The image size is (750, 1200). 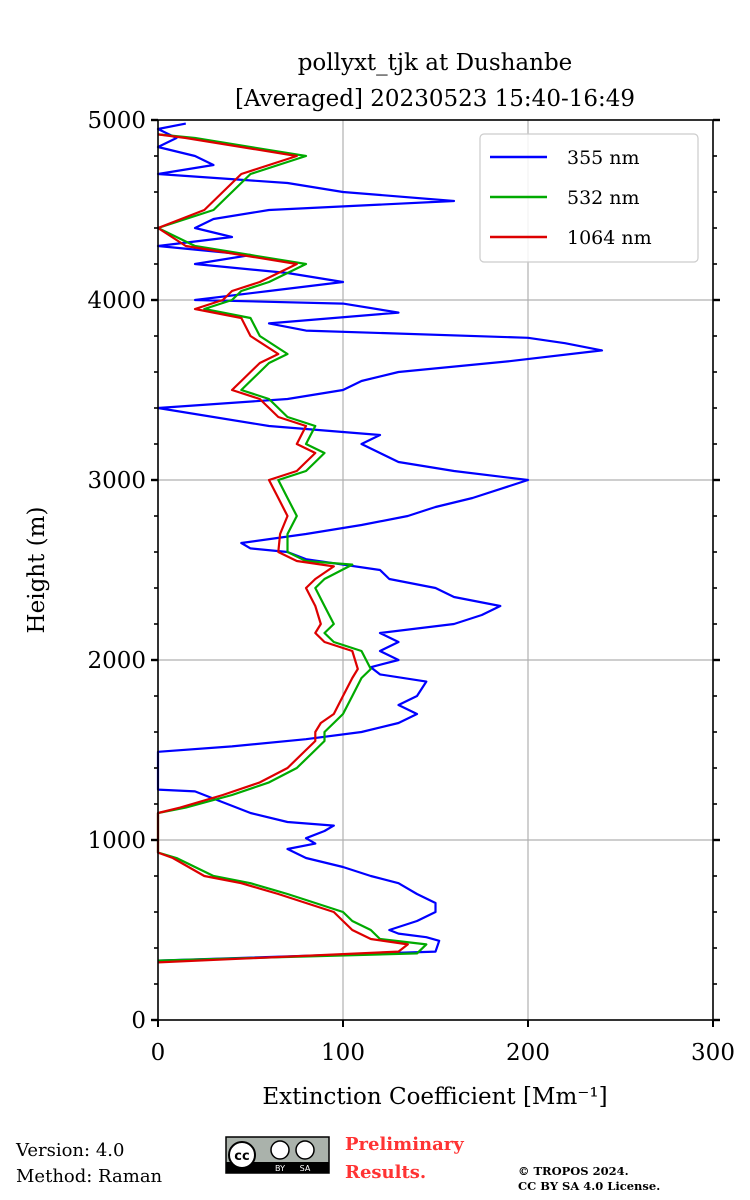 What do you see at coordinates (70, 1150) in the screenshot?
I see `version-text: Version: 4.0` at bounding box center [70, 1150].